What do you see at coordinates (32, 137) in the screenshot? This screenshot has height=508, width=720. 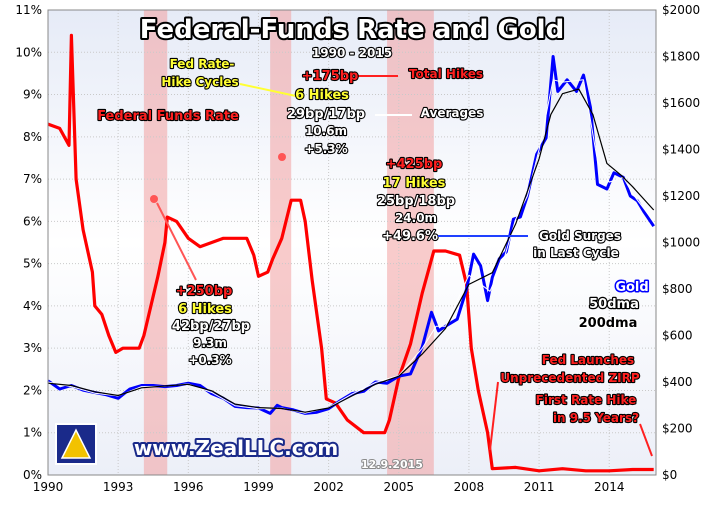 I see `y-left-tick-label: 8%` at bounding box center [32, 137].